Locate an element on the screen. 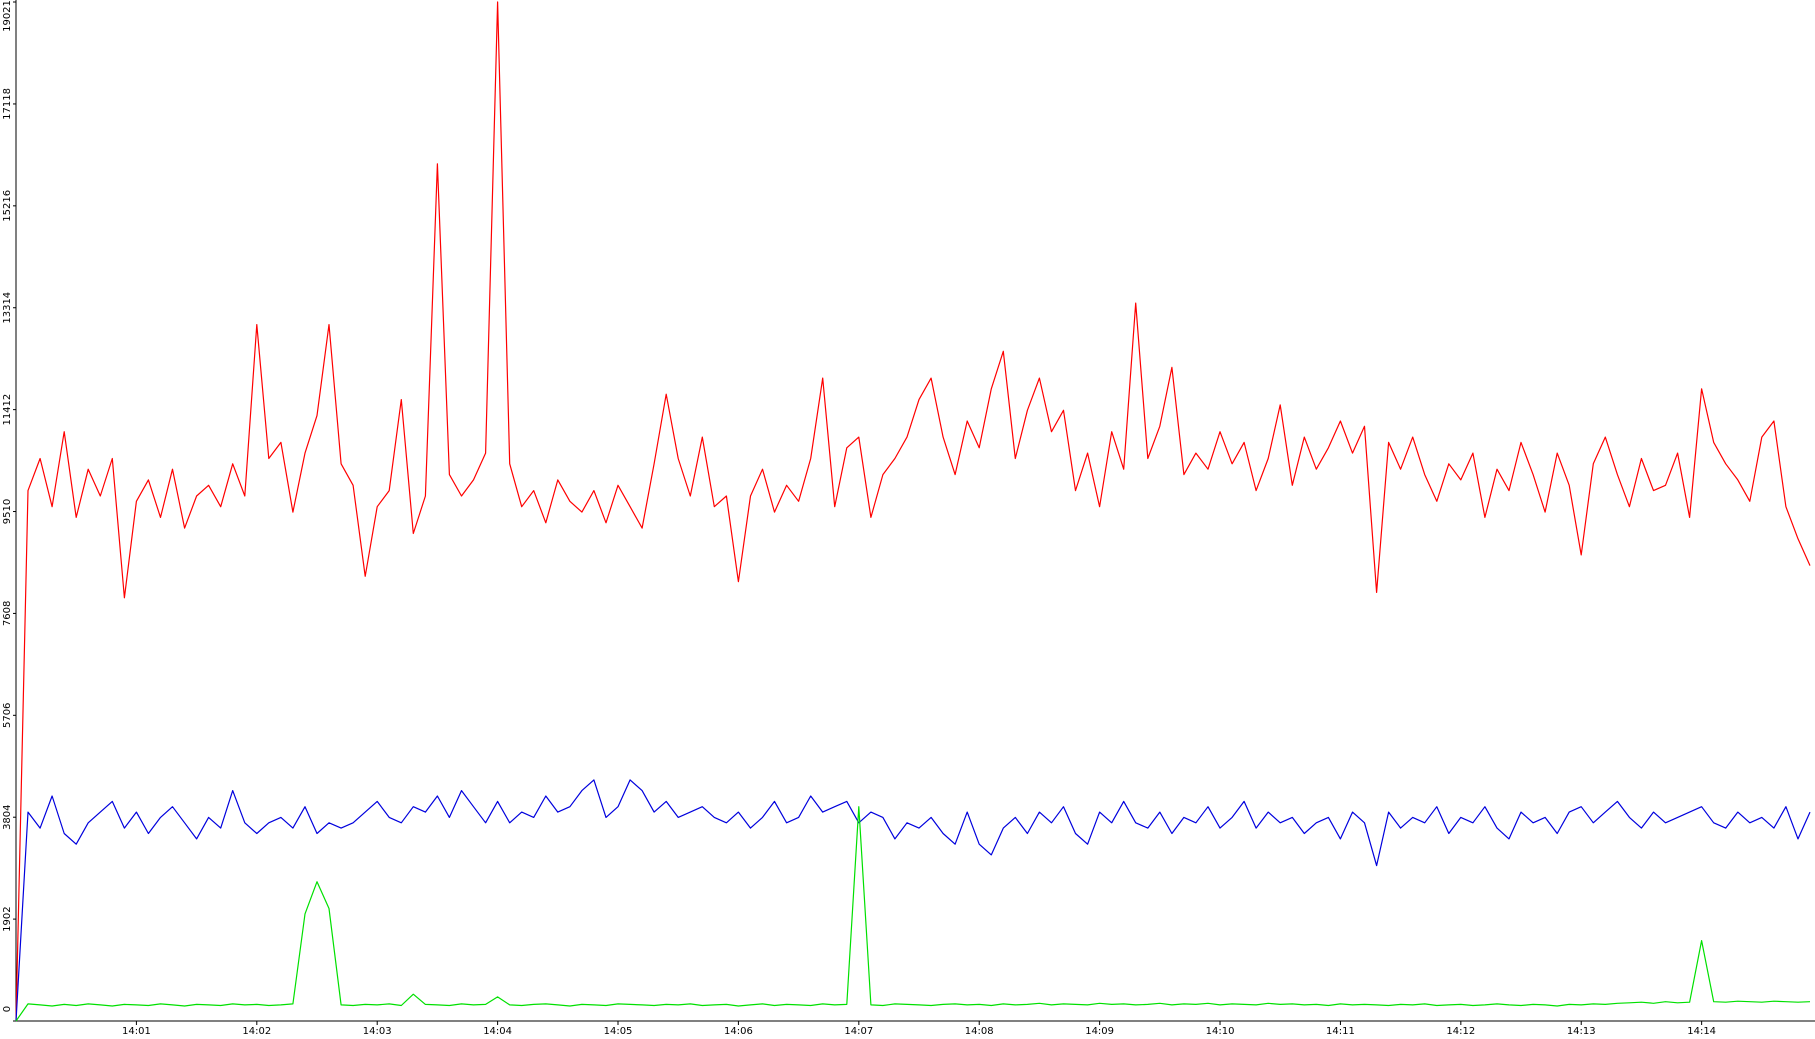 The width and height of the screenshot is (1815, 1039). y-tick-label: 19021 is located at coordinates (7, 16).